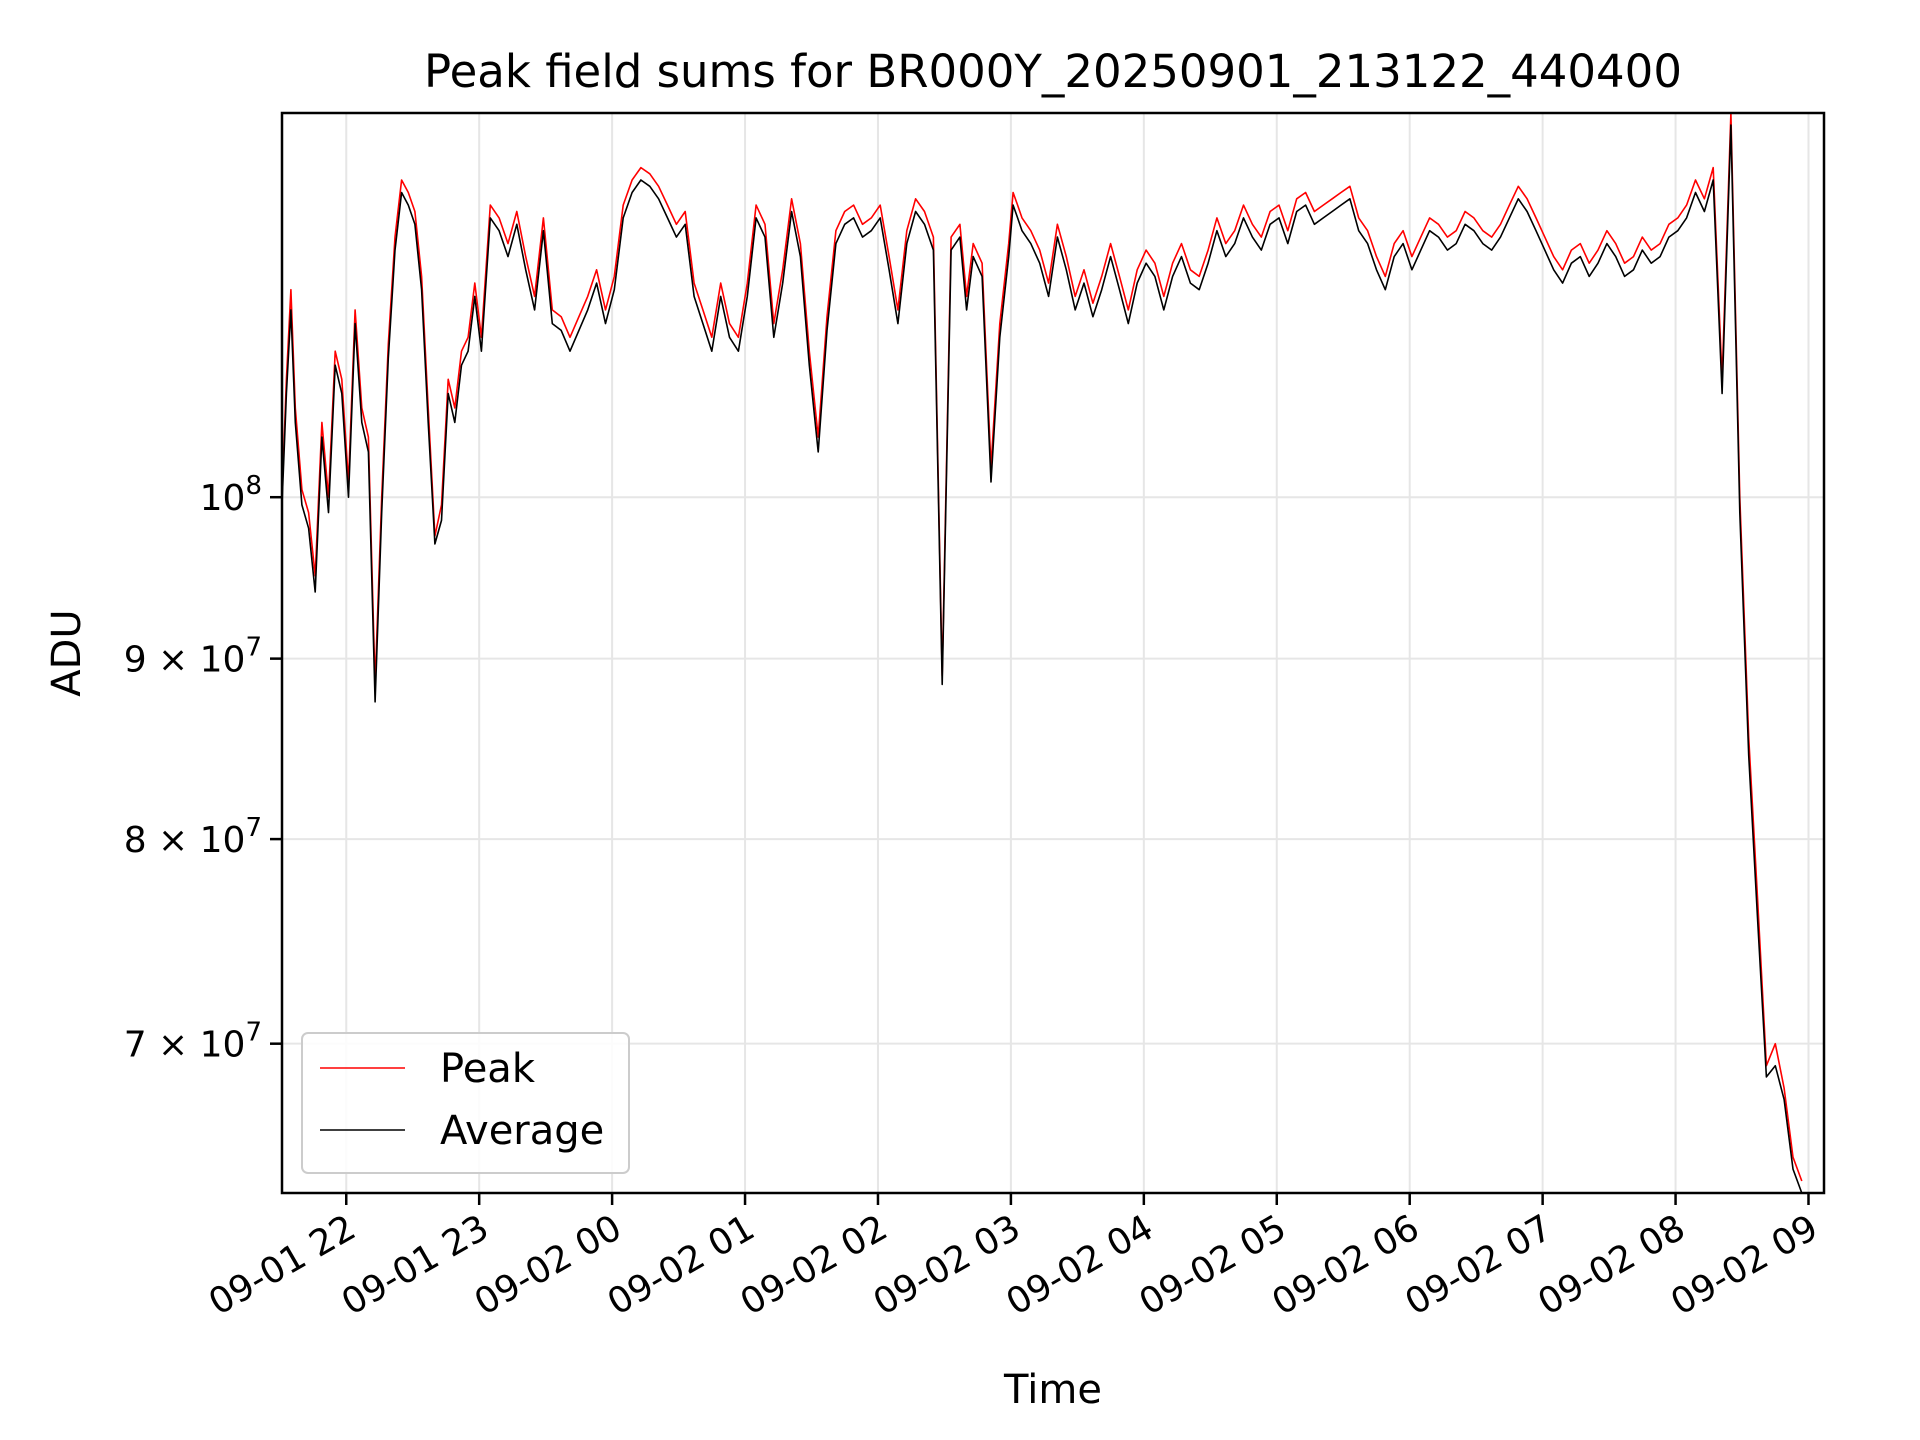 This screenshot has height=1440, width=1920. What do you see at coordinates (231, 495) in the screenshot?
I see `y-tick-label: 108` at bounding box center [231, 495].